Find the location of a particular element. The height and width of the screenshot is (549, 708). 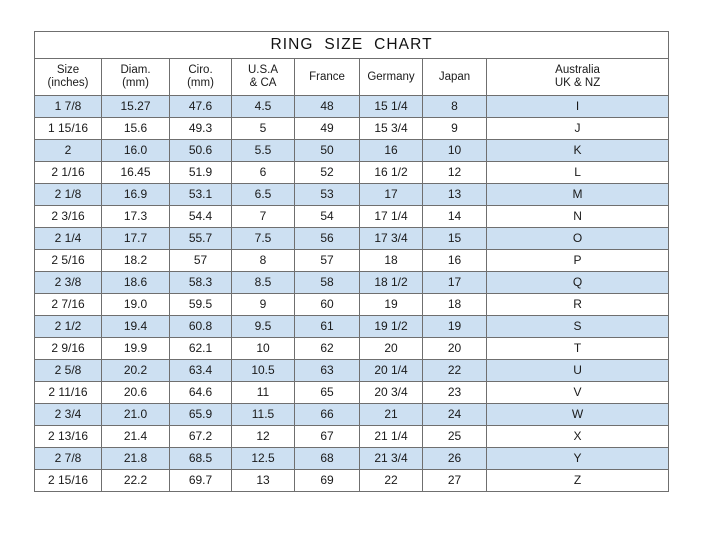

table-cell: 57 is located at coordinates (200, 260).